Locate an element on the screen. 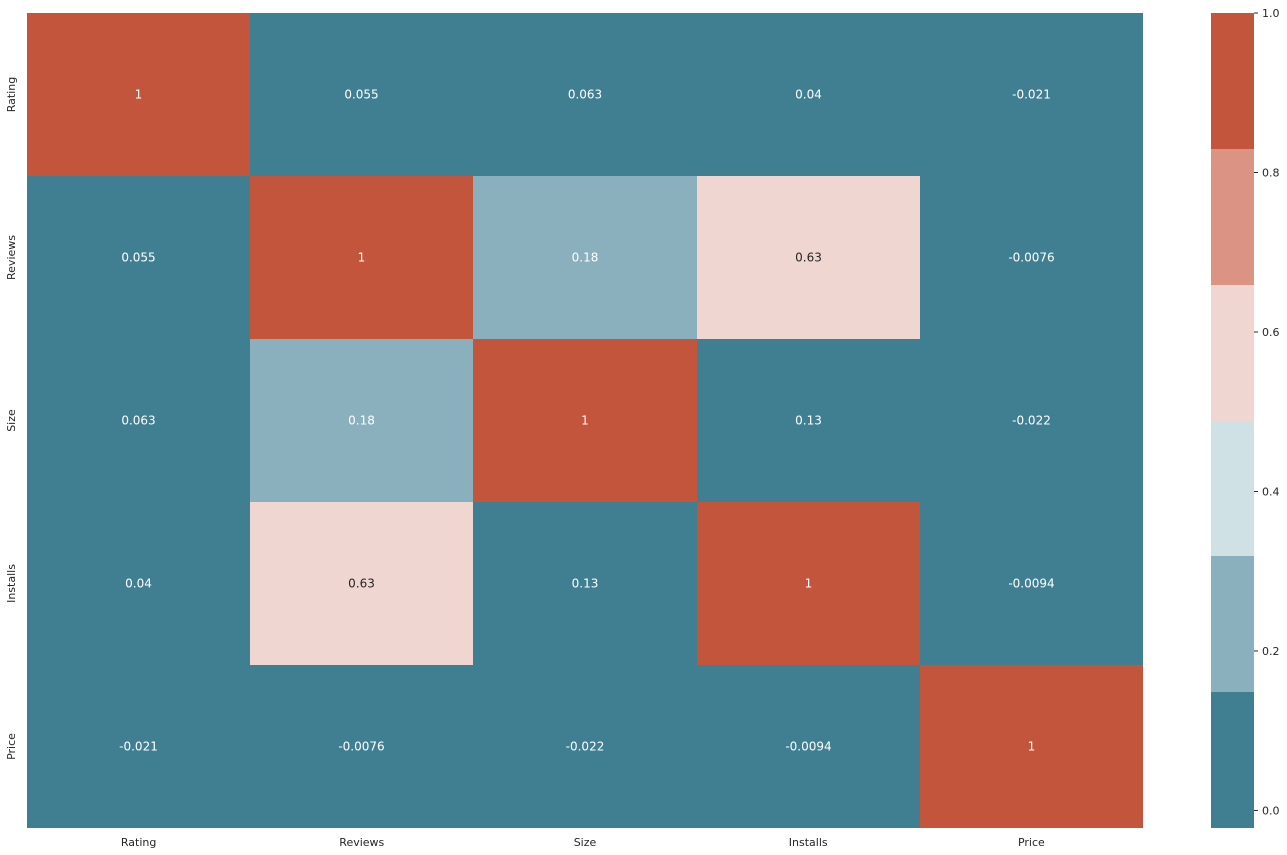 This screenshot has width=1287, height=855. cell-label-installs-price: -0.0094 is located at coordinates (1031, 584).